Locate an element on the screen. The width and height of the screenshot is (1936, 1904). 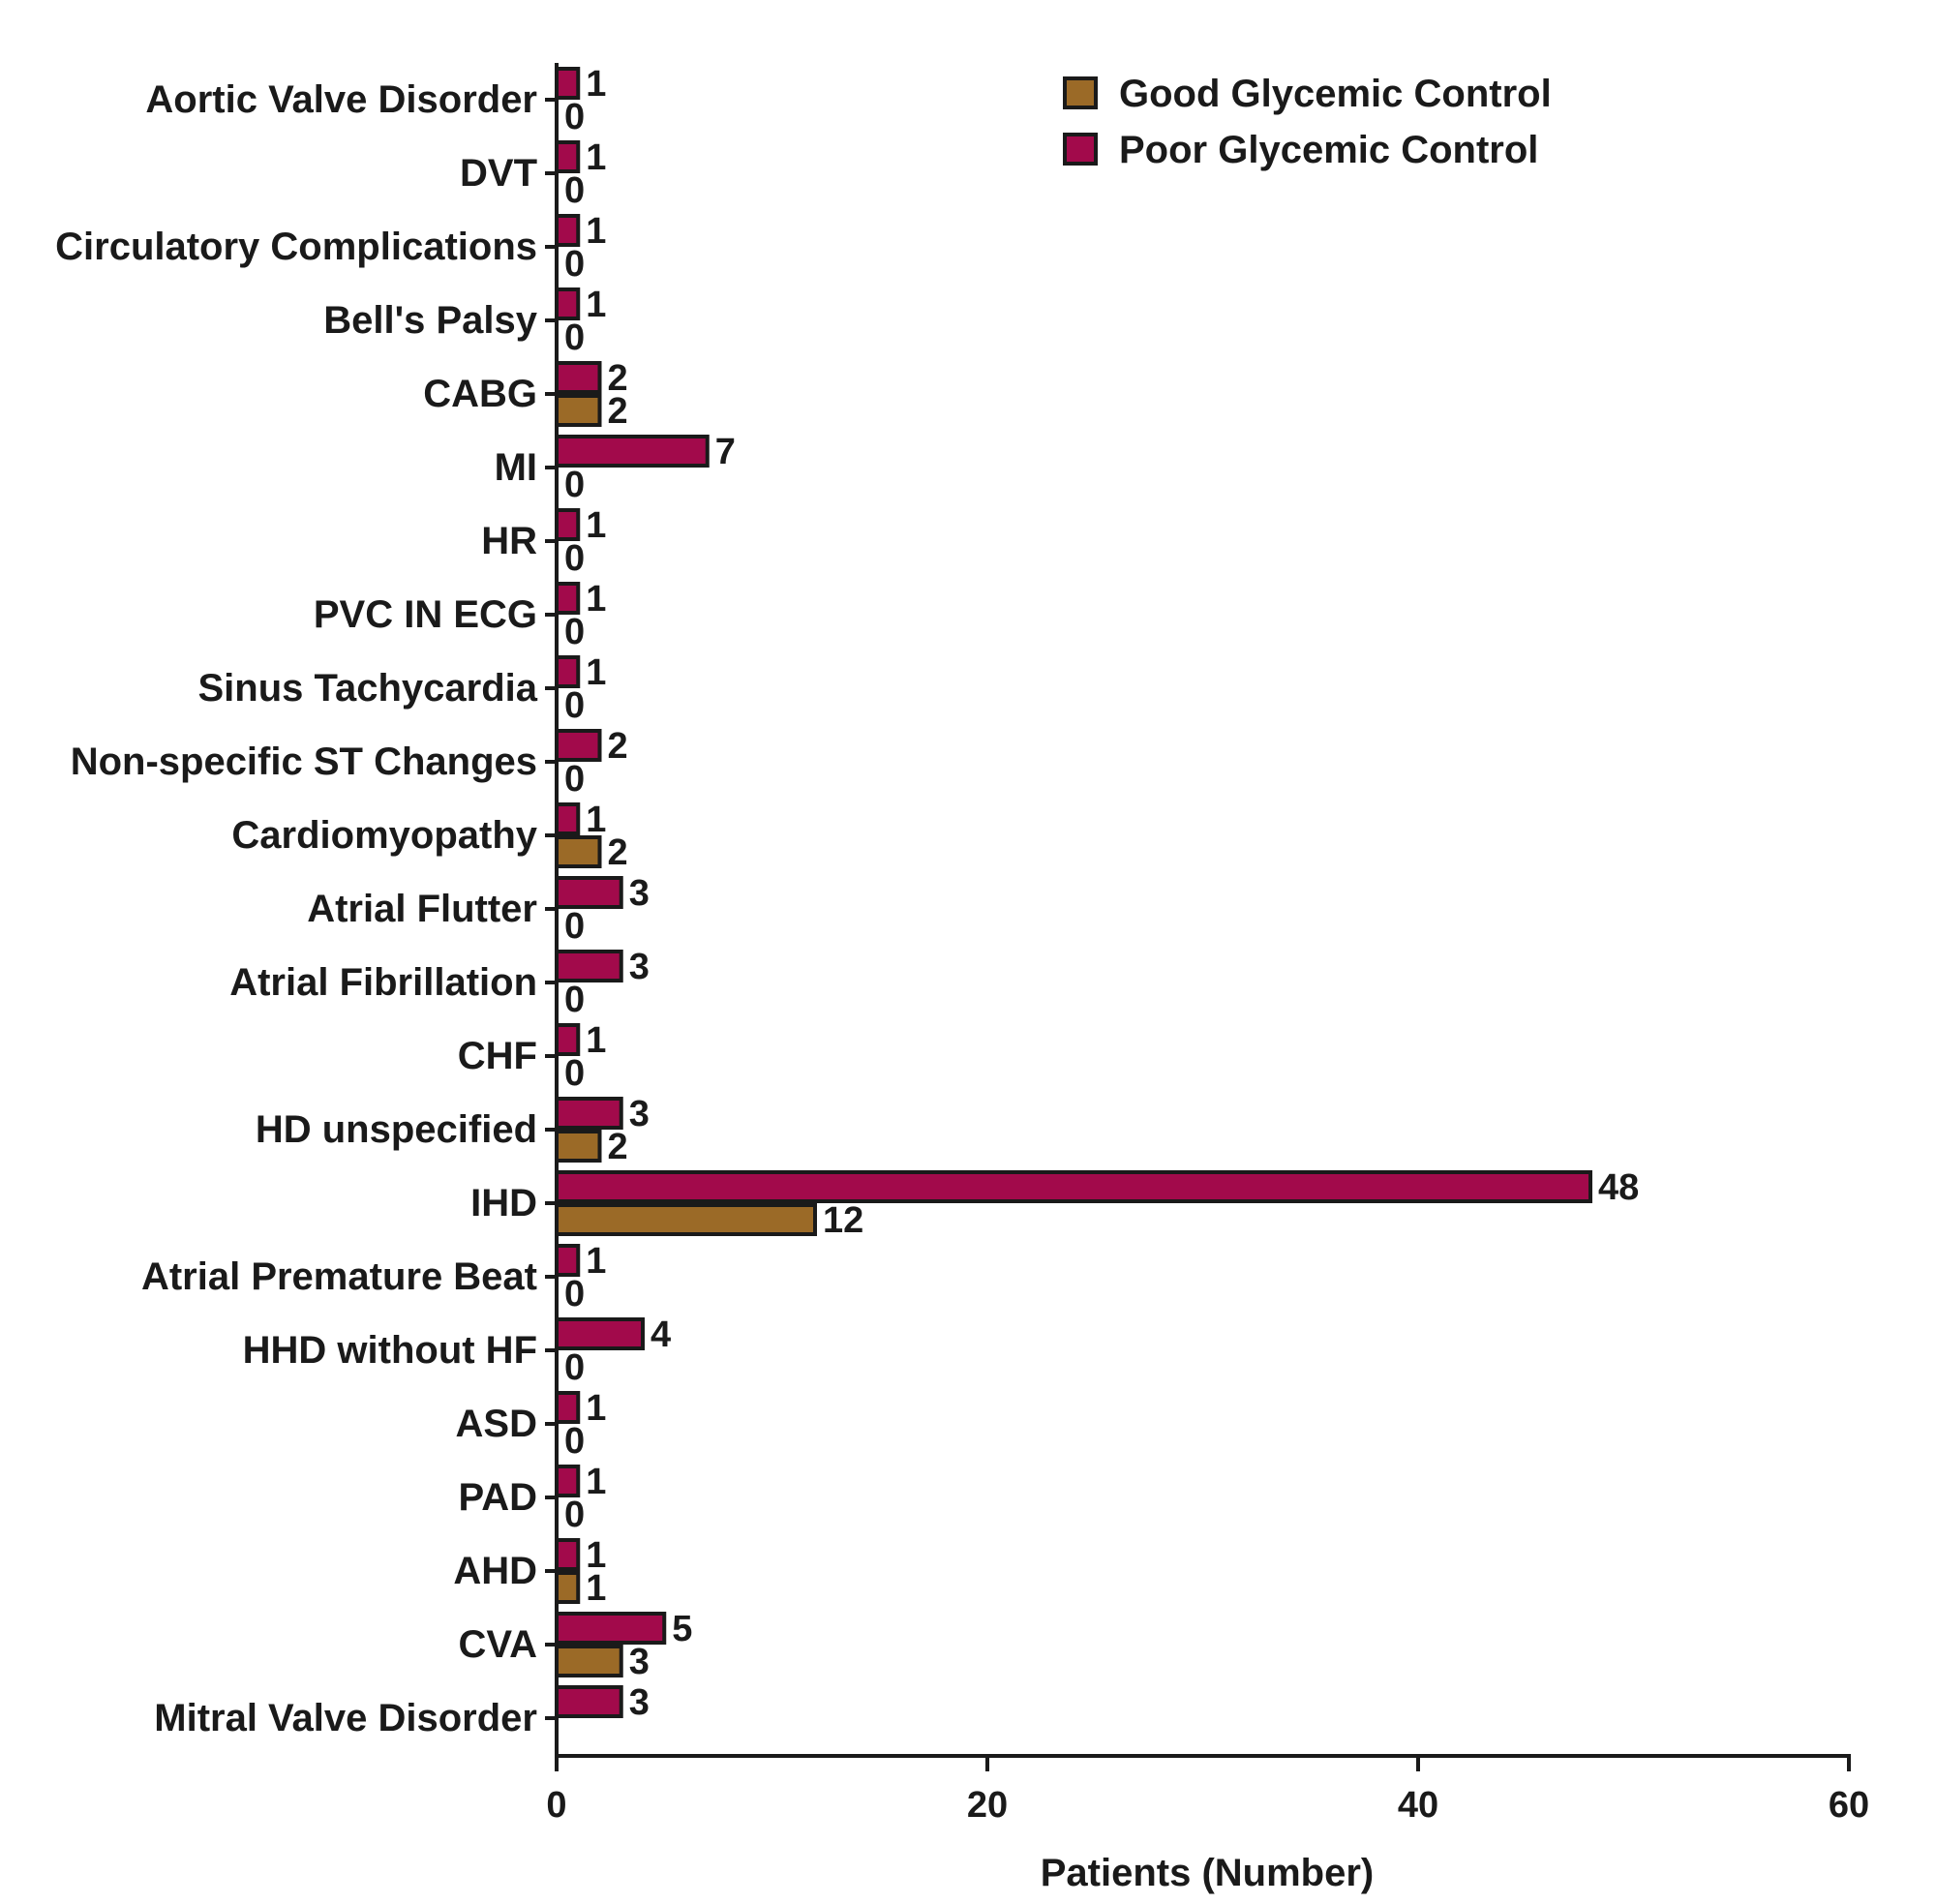
value-label-good: 12 is located at coordinates (843, 1221).